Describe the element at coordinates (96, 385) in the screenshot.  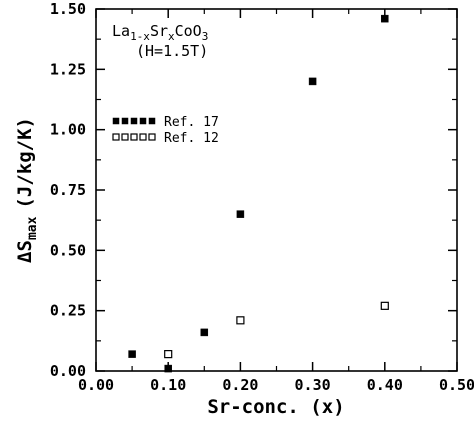
I see `x-tick-label: 0.00` at that location.